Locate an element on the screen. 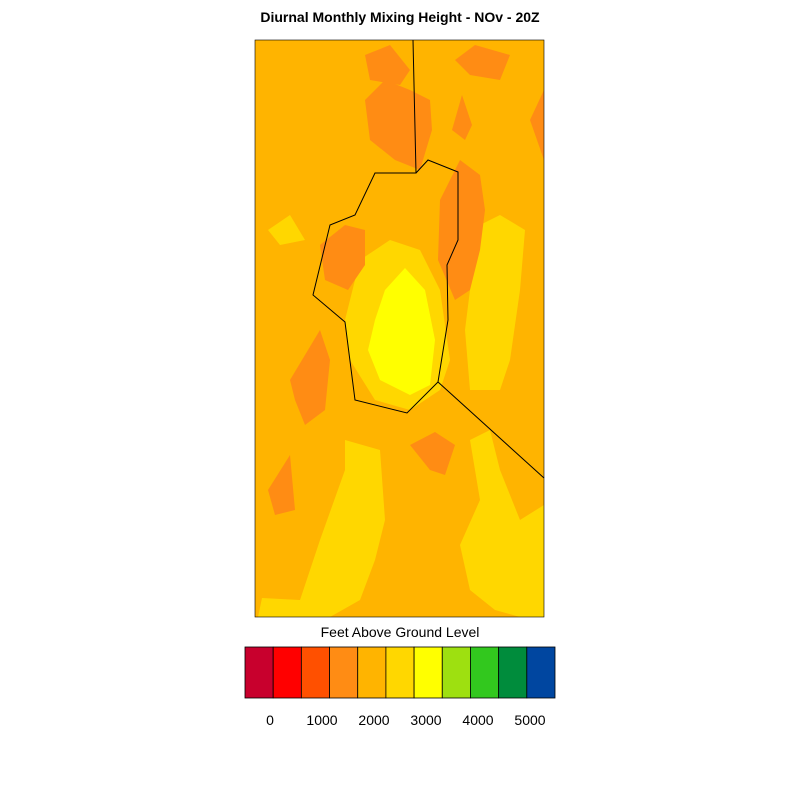 The image size is (800, 805). colorbar-tick-label: 2000 is located at coordinates (373, 720).